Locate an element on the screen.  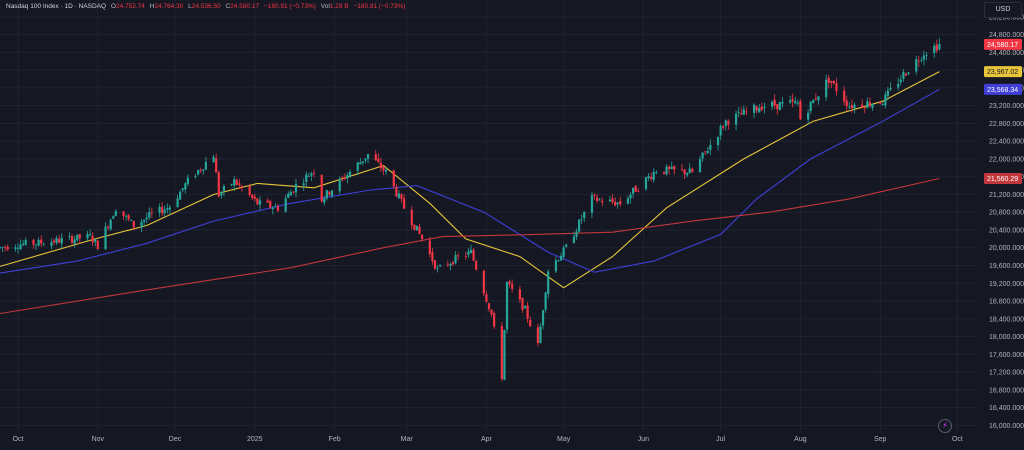
lightning-icon: ⚡ is located at coordinates (945, 426).